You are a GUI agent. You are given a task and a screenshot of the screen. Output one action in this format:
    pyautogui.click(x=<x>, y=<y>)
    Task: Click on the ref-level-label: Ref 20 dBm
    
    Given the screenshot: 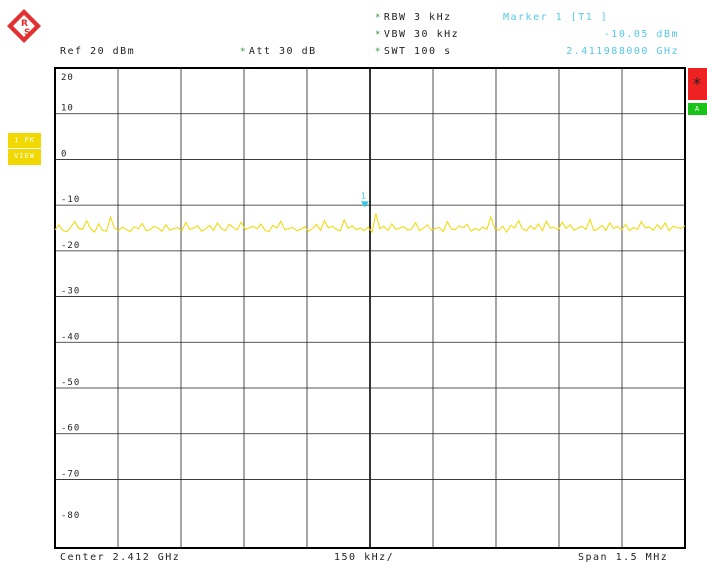 What is the action you would take?
    pyautogui.click(x=98, y=51)
    